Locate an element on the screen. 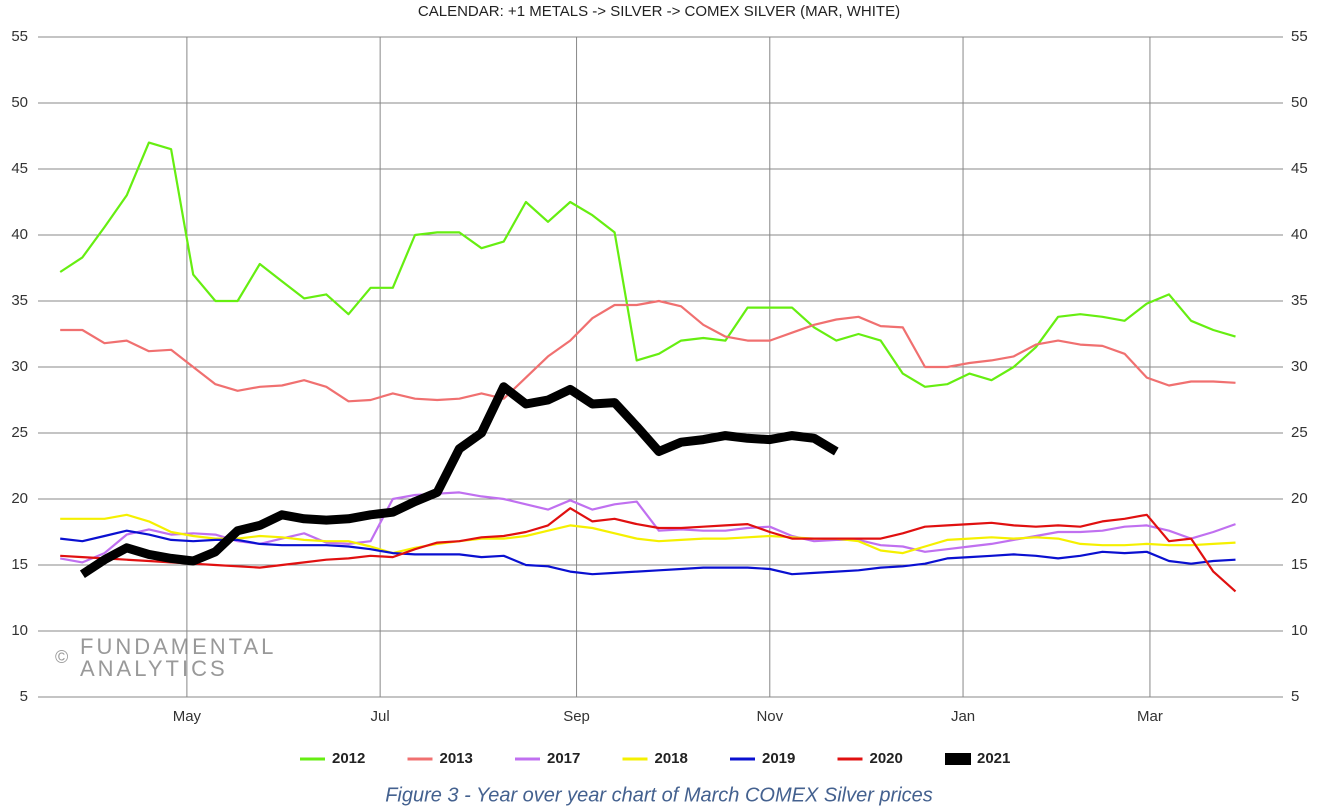  y-tick-label: 30 is located at coordinates (19, 366).